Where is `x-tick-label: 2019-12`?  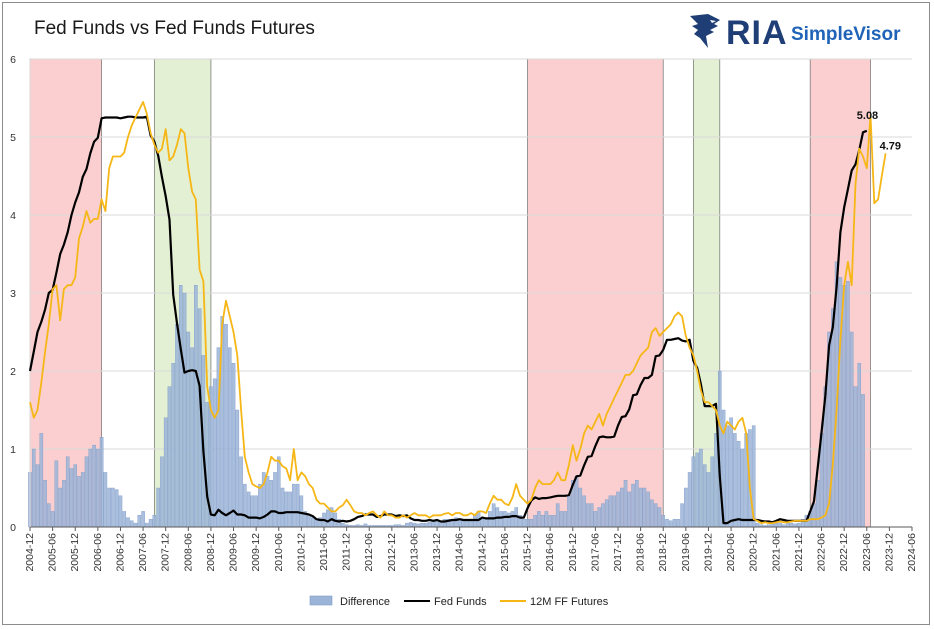
x-tick-label: 2019-12 is located at coordinates (708, 552).